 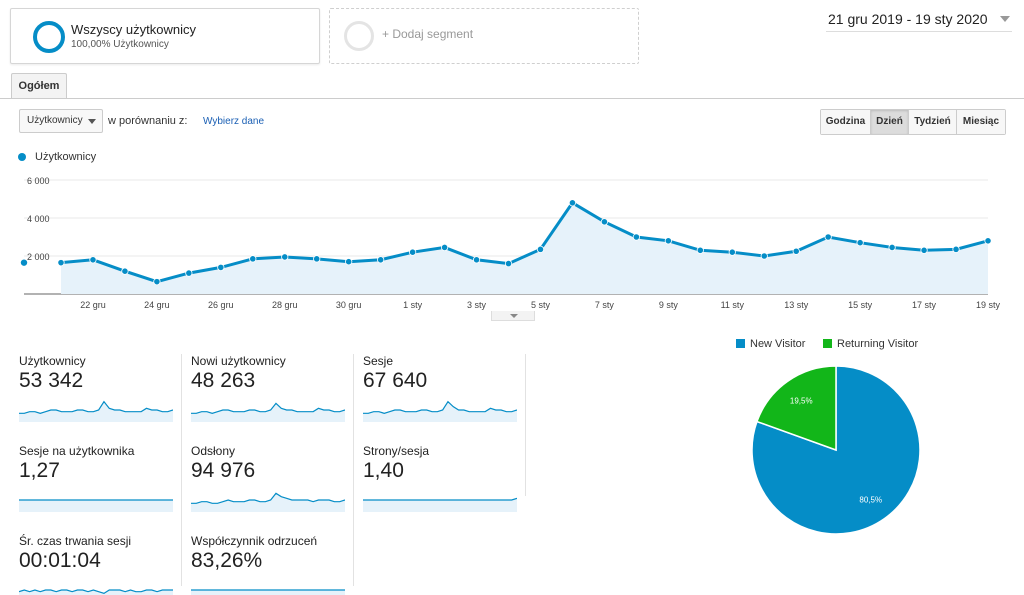 What do you see at coordinates (778, 344) in the screenshot?
I see `pie-legend-label: New Visitor` at bounding box center [778, 344].